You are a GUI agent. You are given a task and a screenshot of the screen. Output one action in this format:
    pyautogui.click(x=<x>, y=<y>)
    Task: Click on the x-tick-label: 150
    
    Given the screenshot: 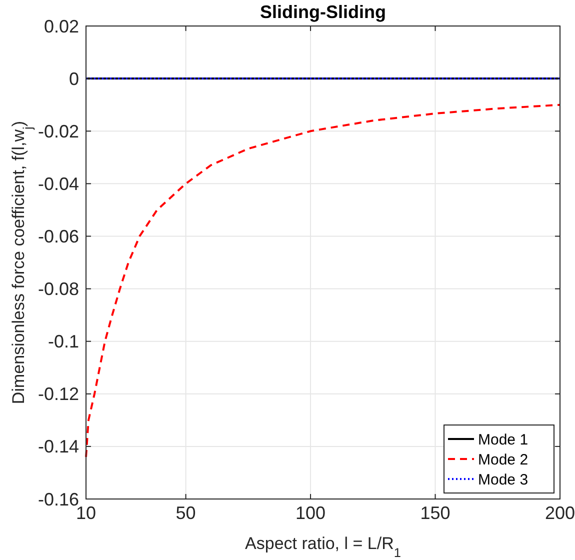 What is the action you would take?
    pyautogui.click(x=435, y=513)
    